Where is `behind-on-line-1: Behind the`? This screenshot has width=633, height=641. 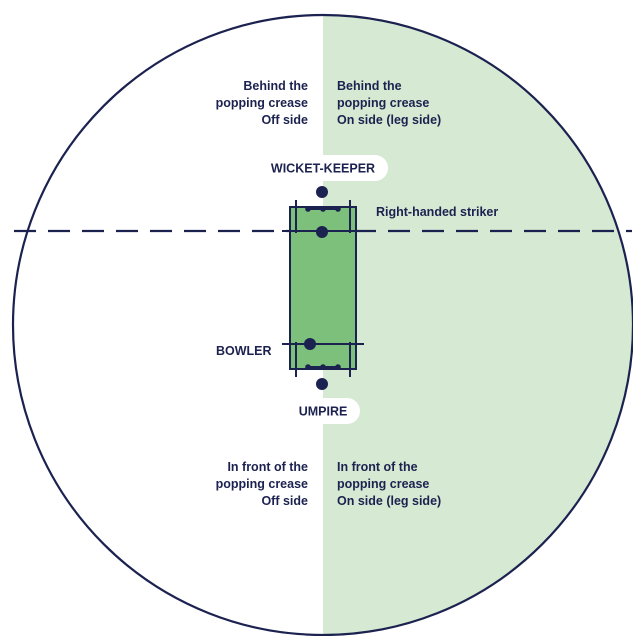
behind-on-line-1: Behind the is located at coordinates (369, 86).